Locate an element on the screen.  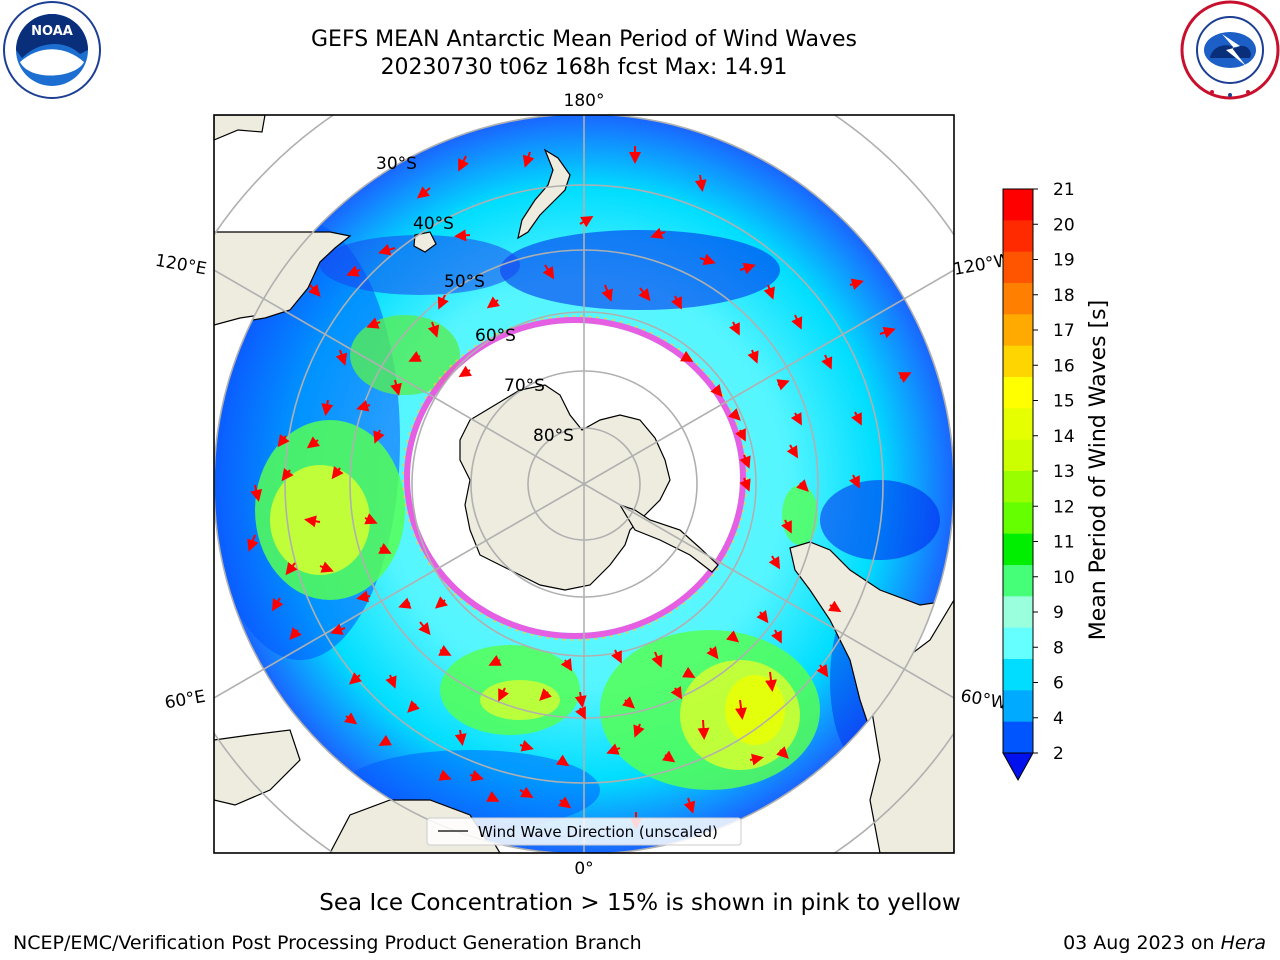
colorbar-tick-label: 12 is located at coordinates (1064, 507).